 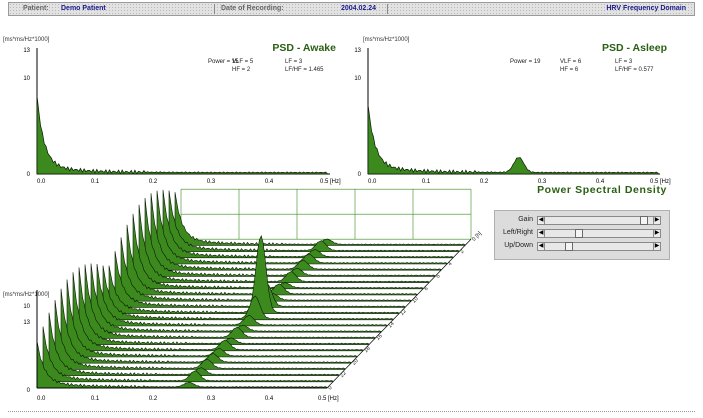 What do you see at coordinates (634, 48) in the screenshot?
I see `asleep-title: PSD - Asleep` at bounding box center [634, 48].